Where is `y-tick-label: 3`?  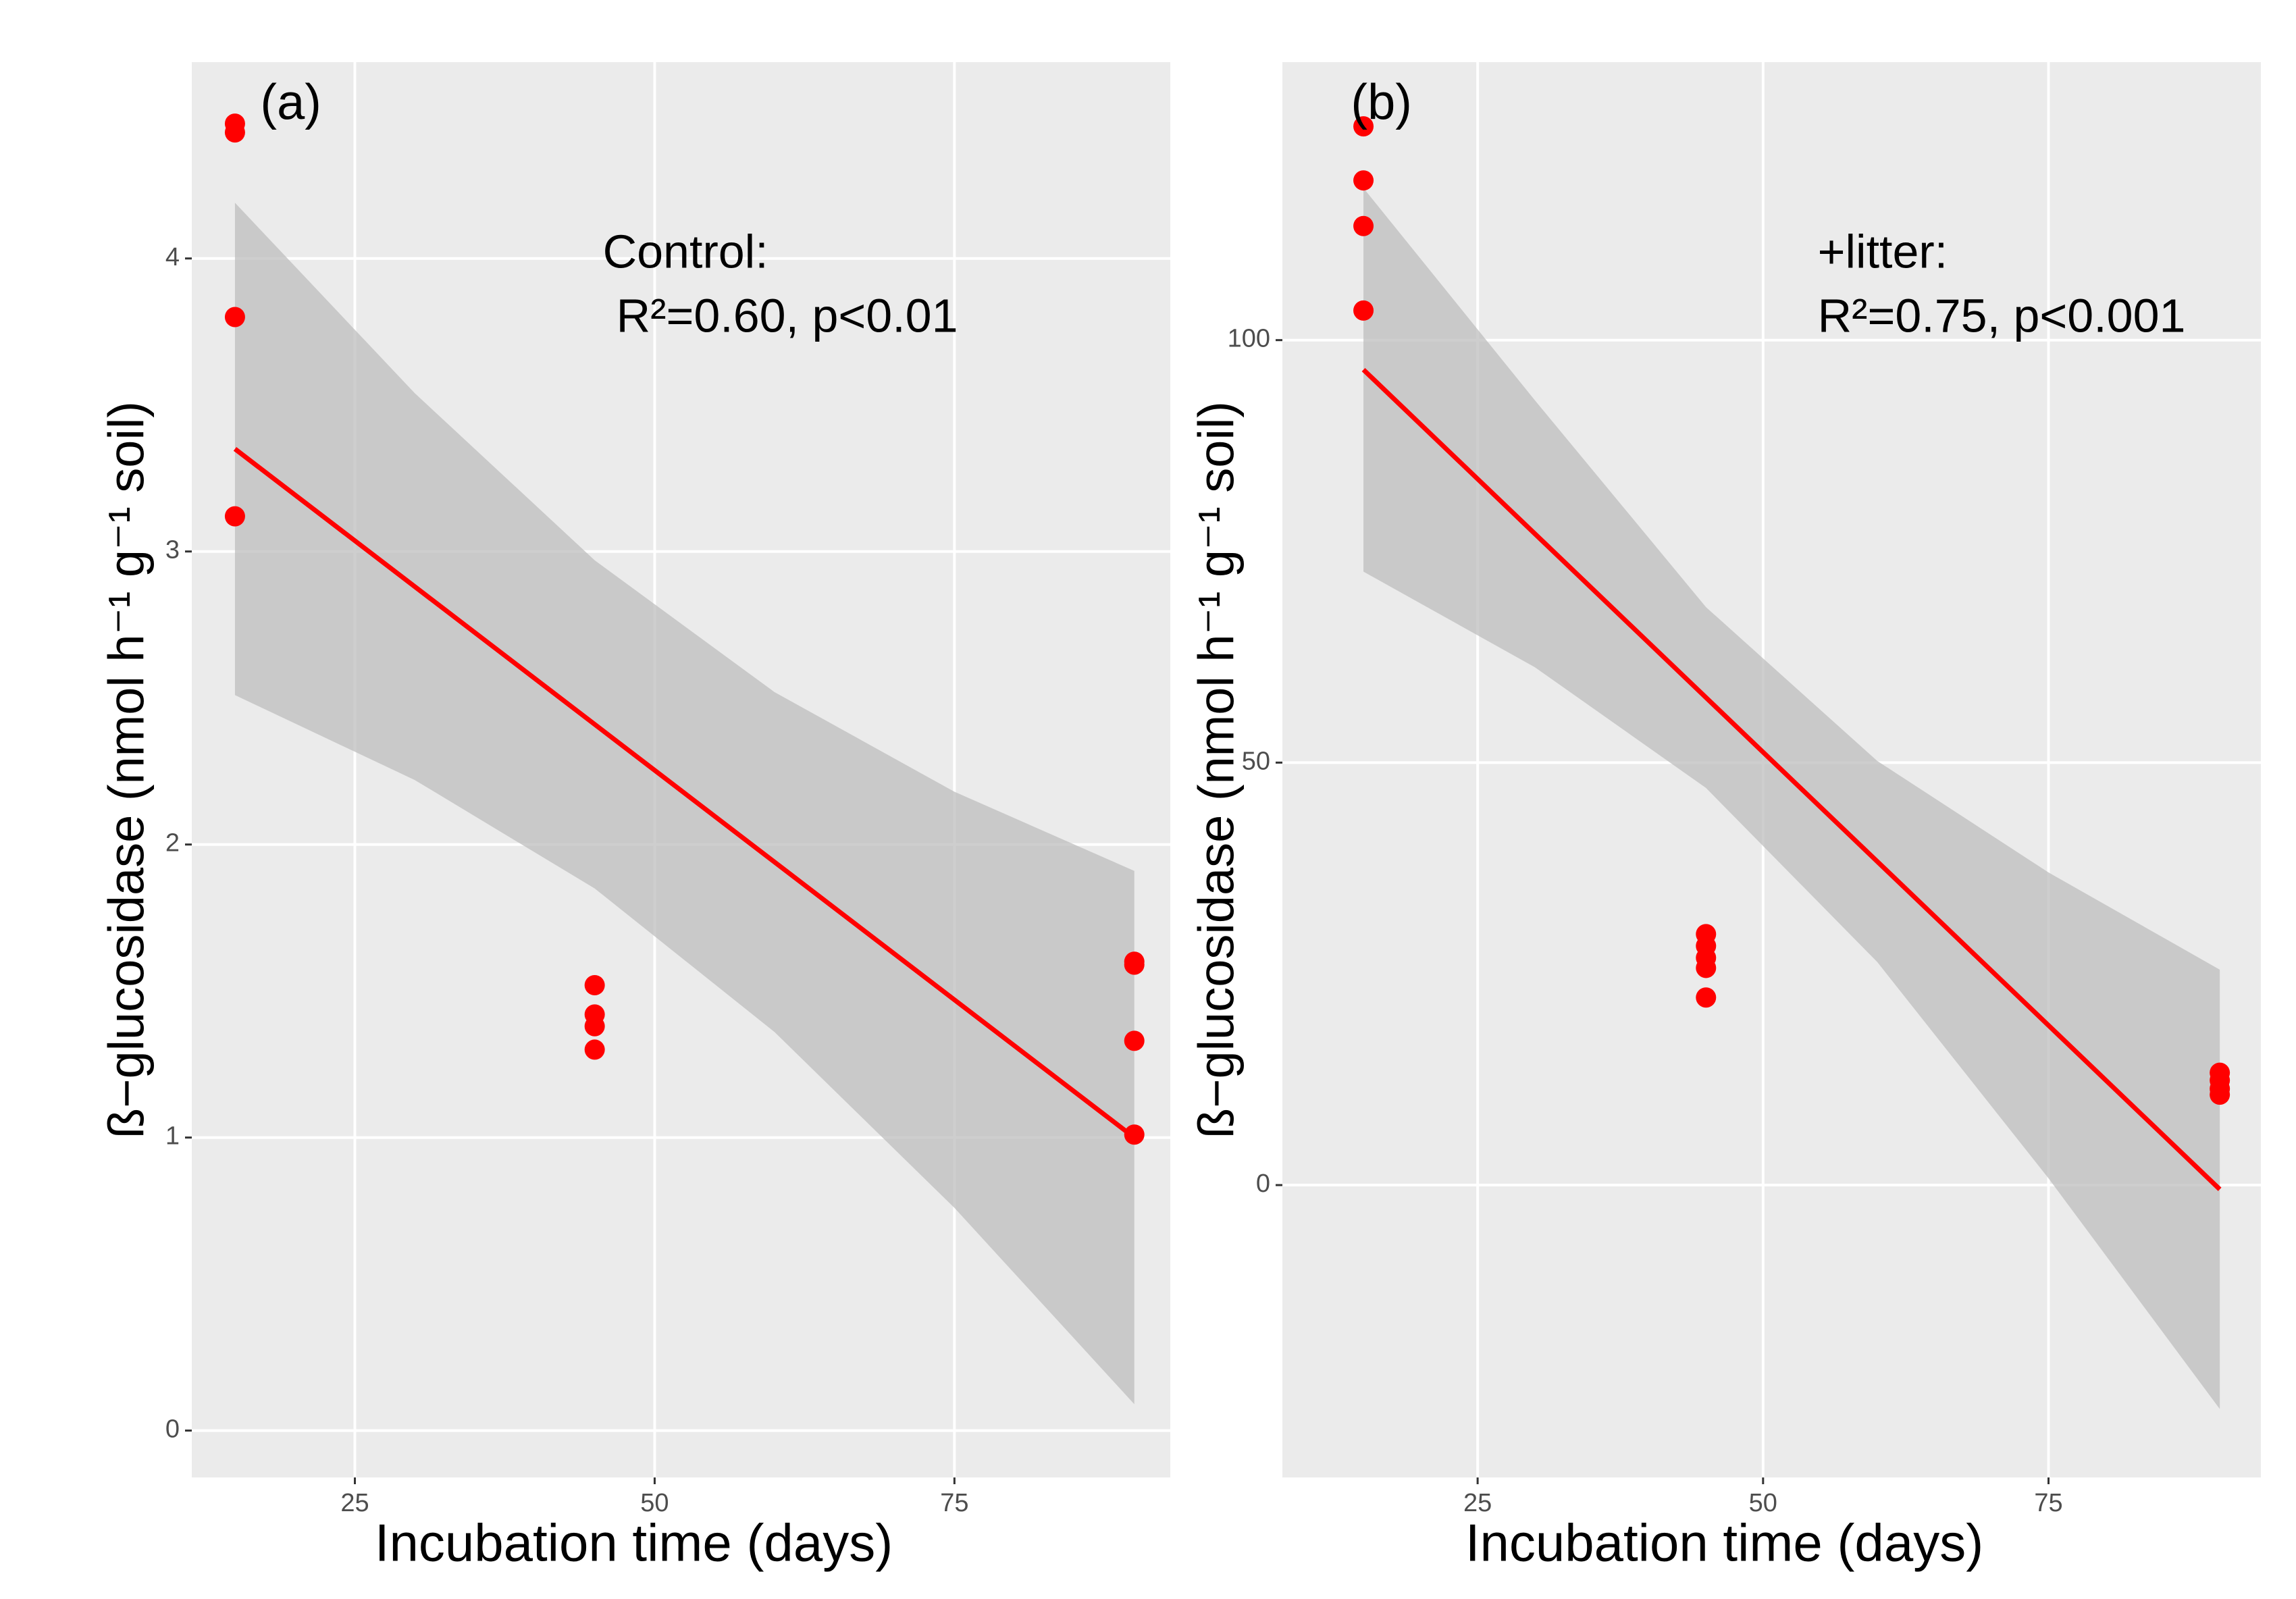
y-tick-label: 3 is located at coordinates (172, 550).